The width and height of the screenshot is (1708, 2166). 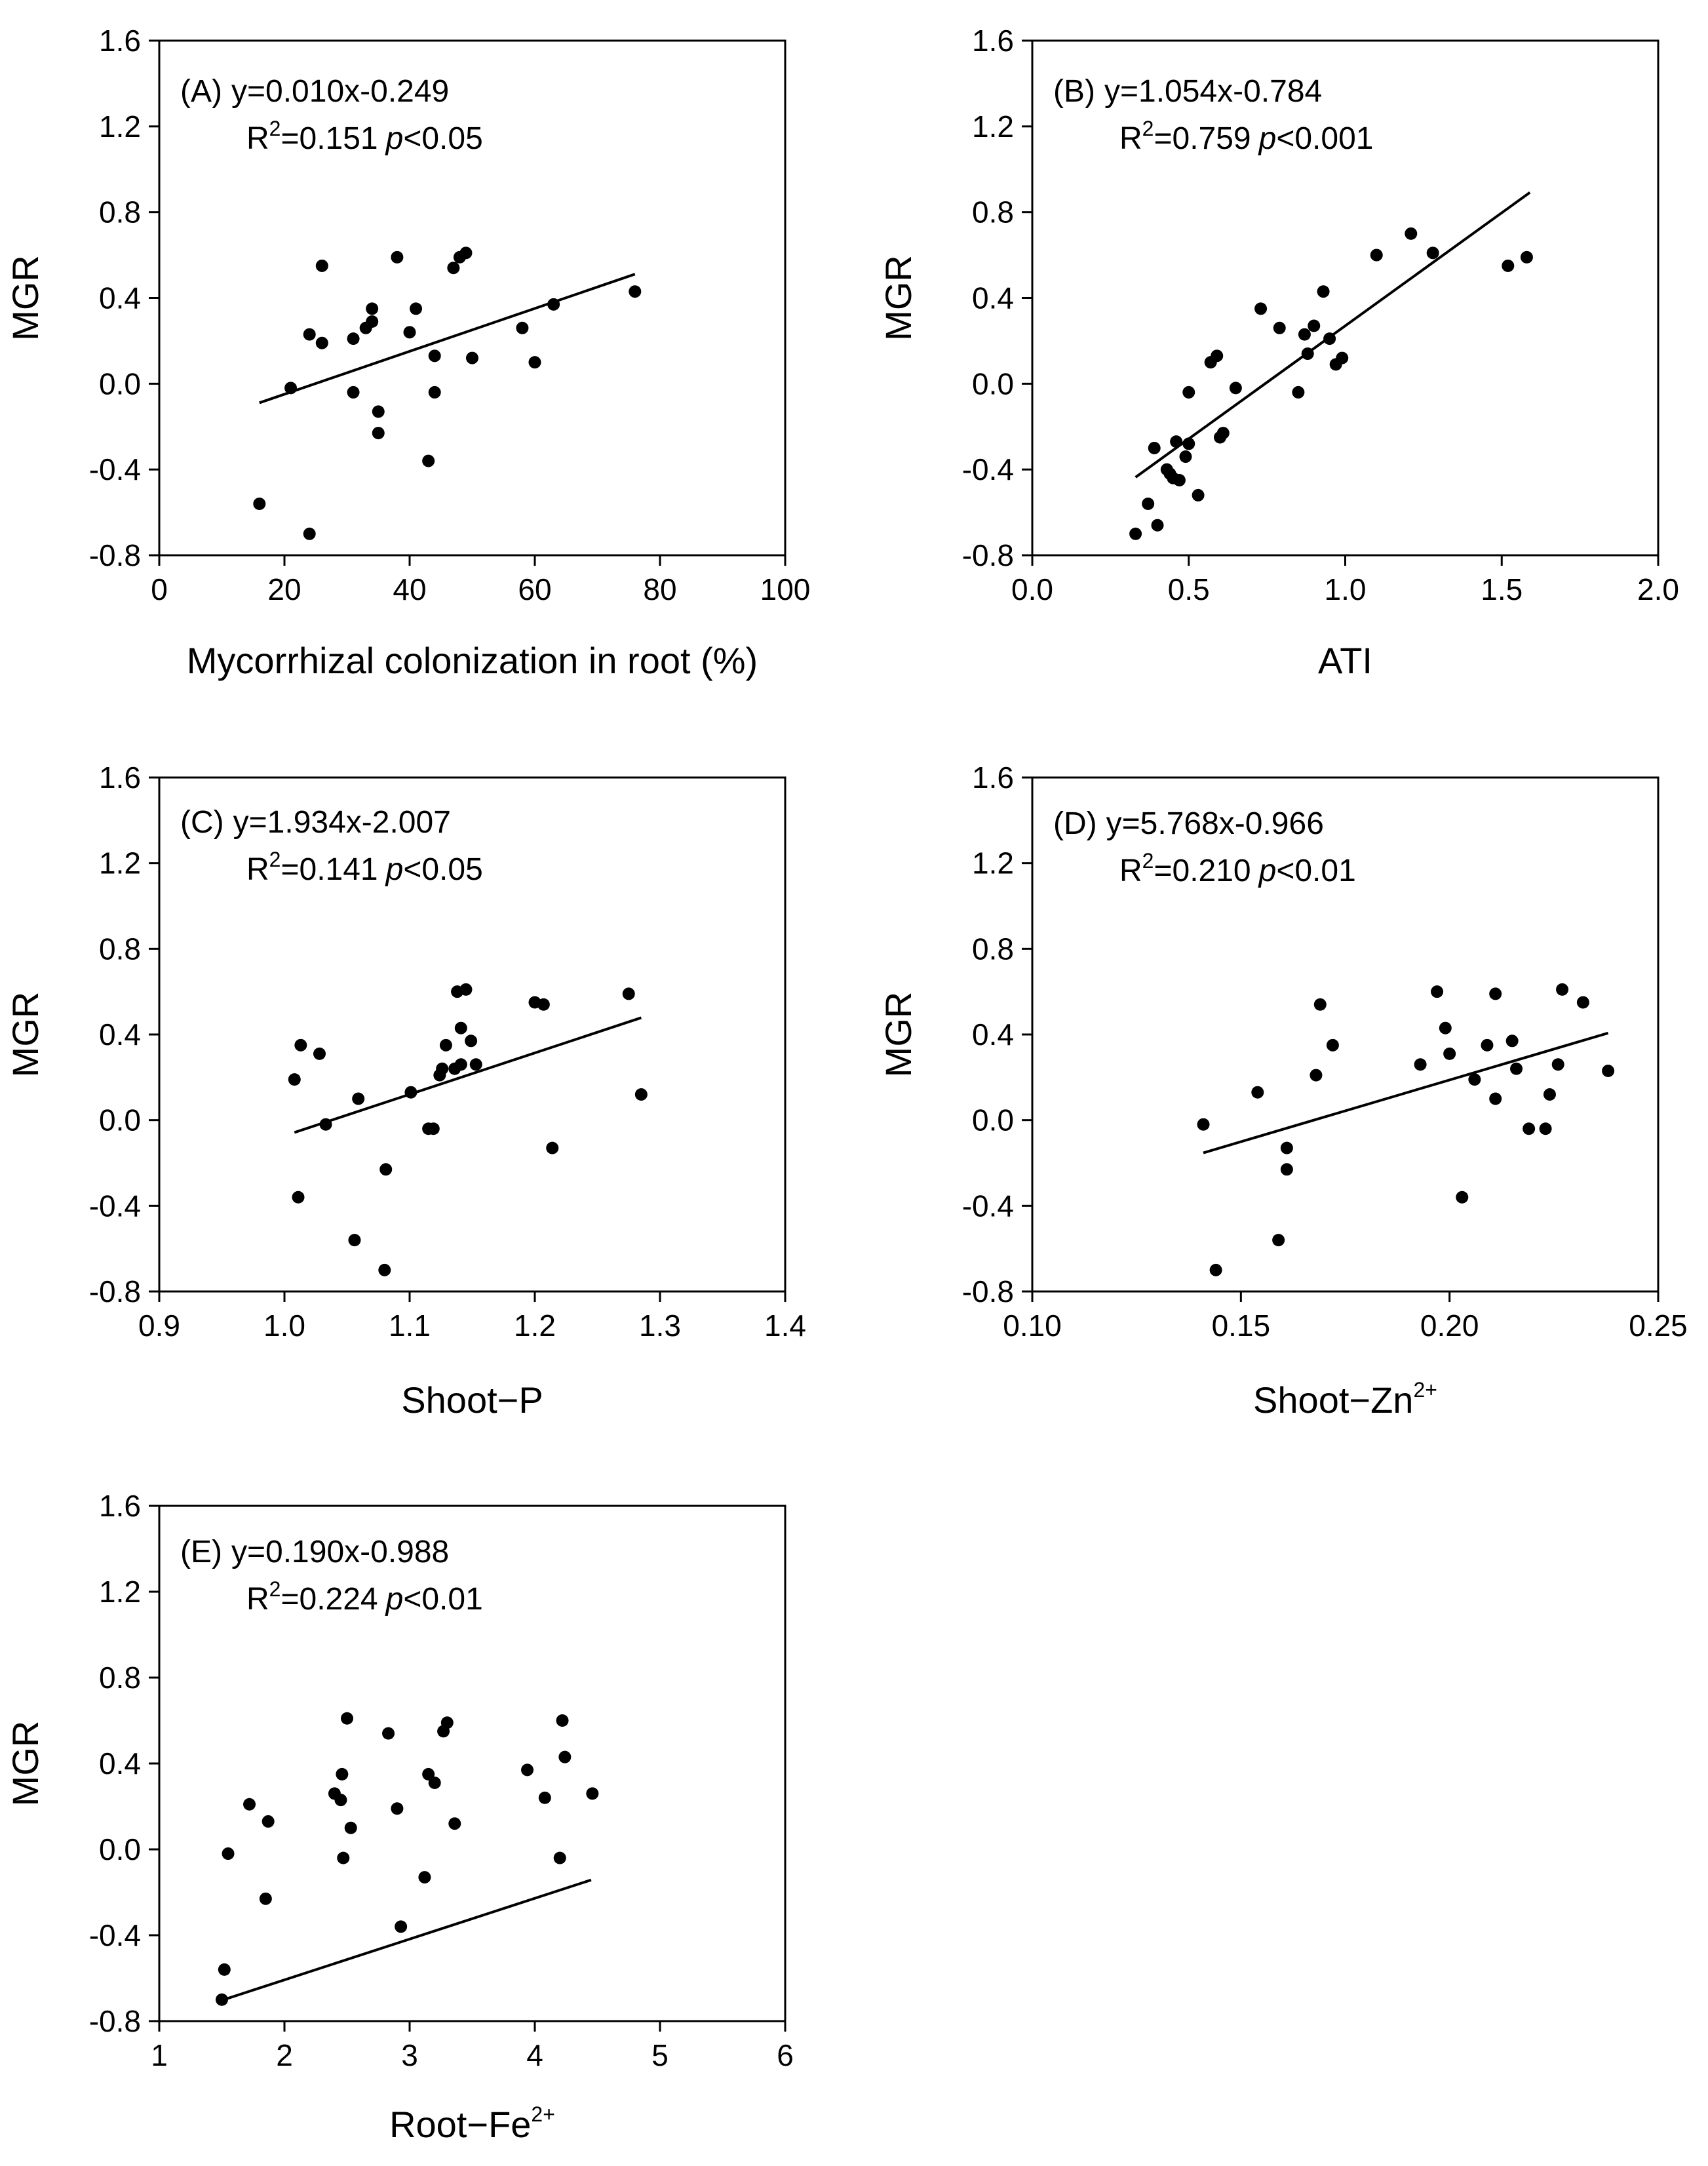 What do you see at coordinates (1202, 139) in the screenshot?
I see `r2-value: =0.759` at bounding box center [1202, 139].